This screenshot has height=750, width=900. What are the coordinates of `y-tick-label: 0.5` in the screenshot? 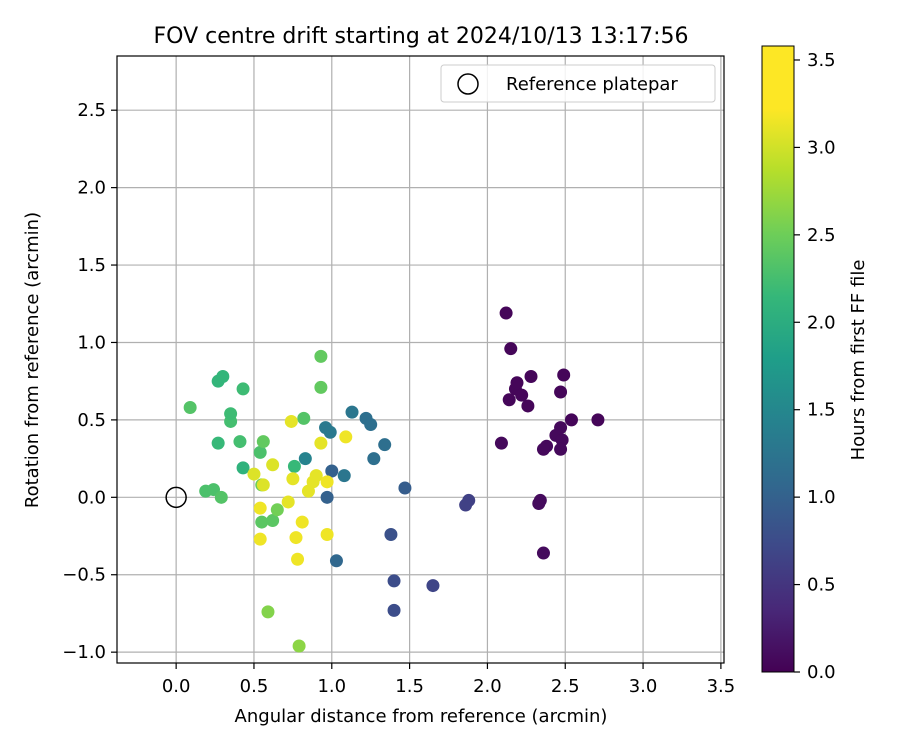 It's located at (91, 420).